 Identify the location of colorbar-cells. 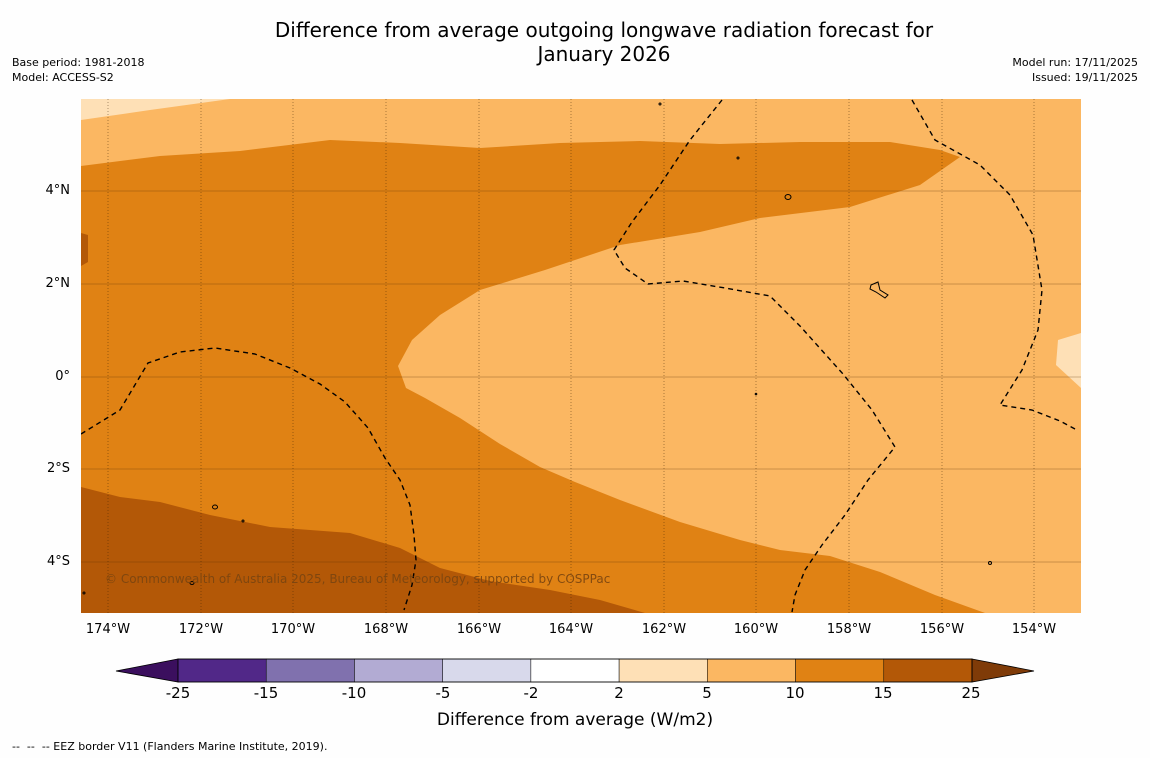
(575, 670).